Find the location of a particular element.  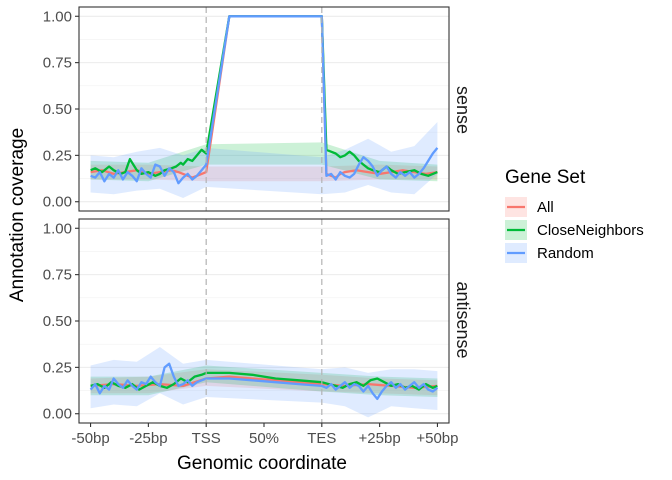

legend: Gene Set All CloseNeighbors Random is located at coordinates (574, 215).